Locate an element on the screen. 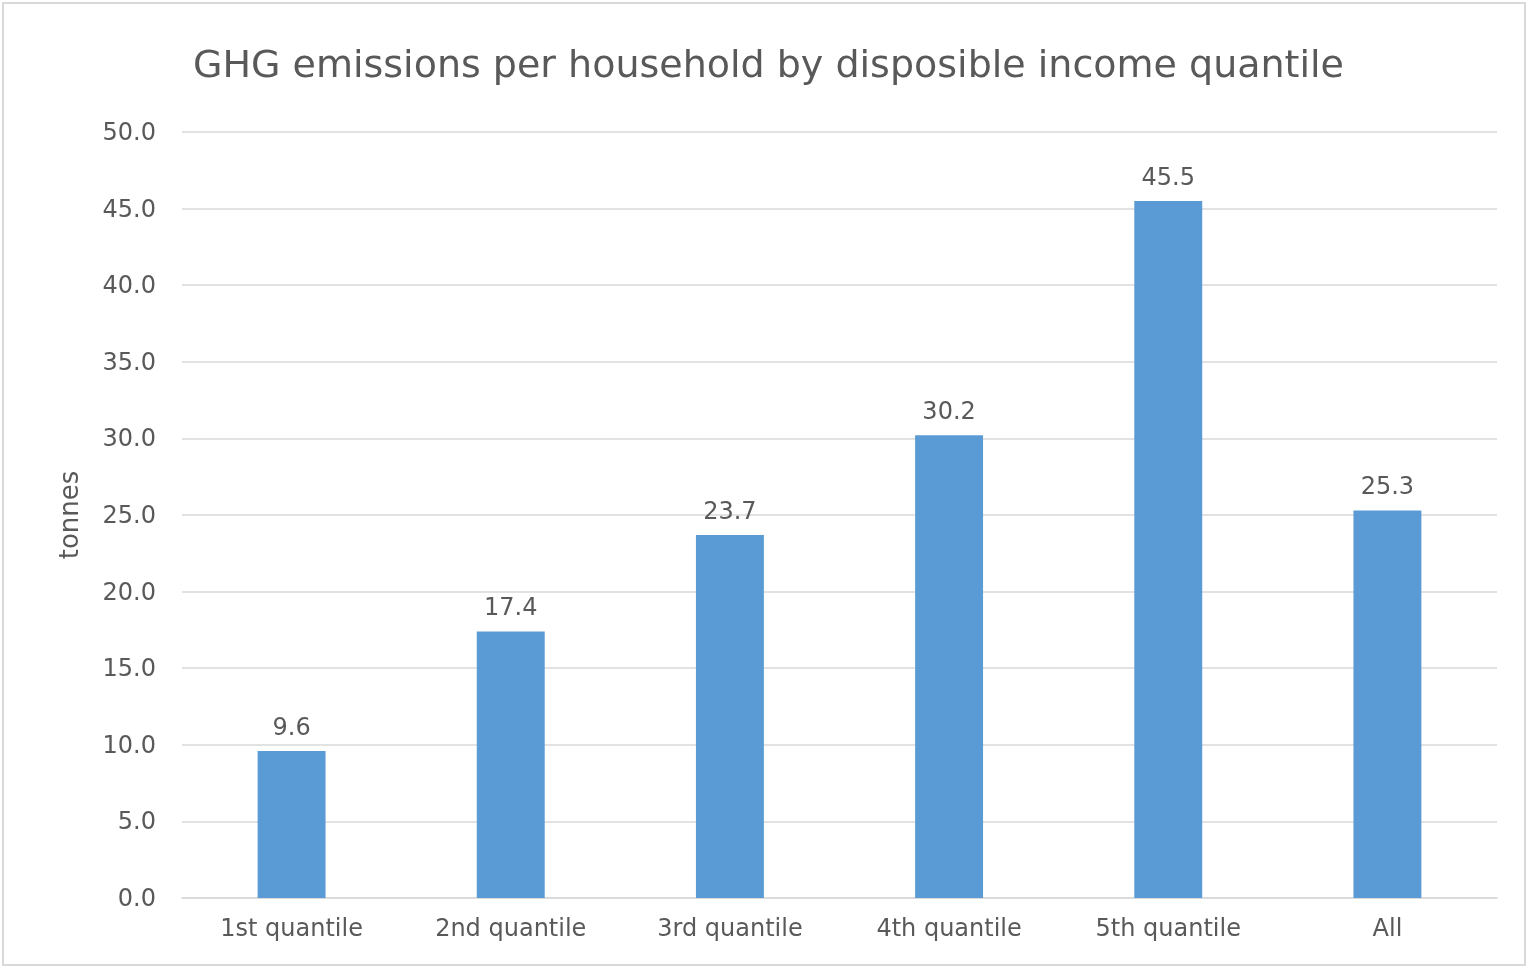  y-tick-label: 15.0 is located at coordinates (129, 668).